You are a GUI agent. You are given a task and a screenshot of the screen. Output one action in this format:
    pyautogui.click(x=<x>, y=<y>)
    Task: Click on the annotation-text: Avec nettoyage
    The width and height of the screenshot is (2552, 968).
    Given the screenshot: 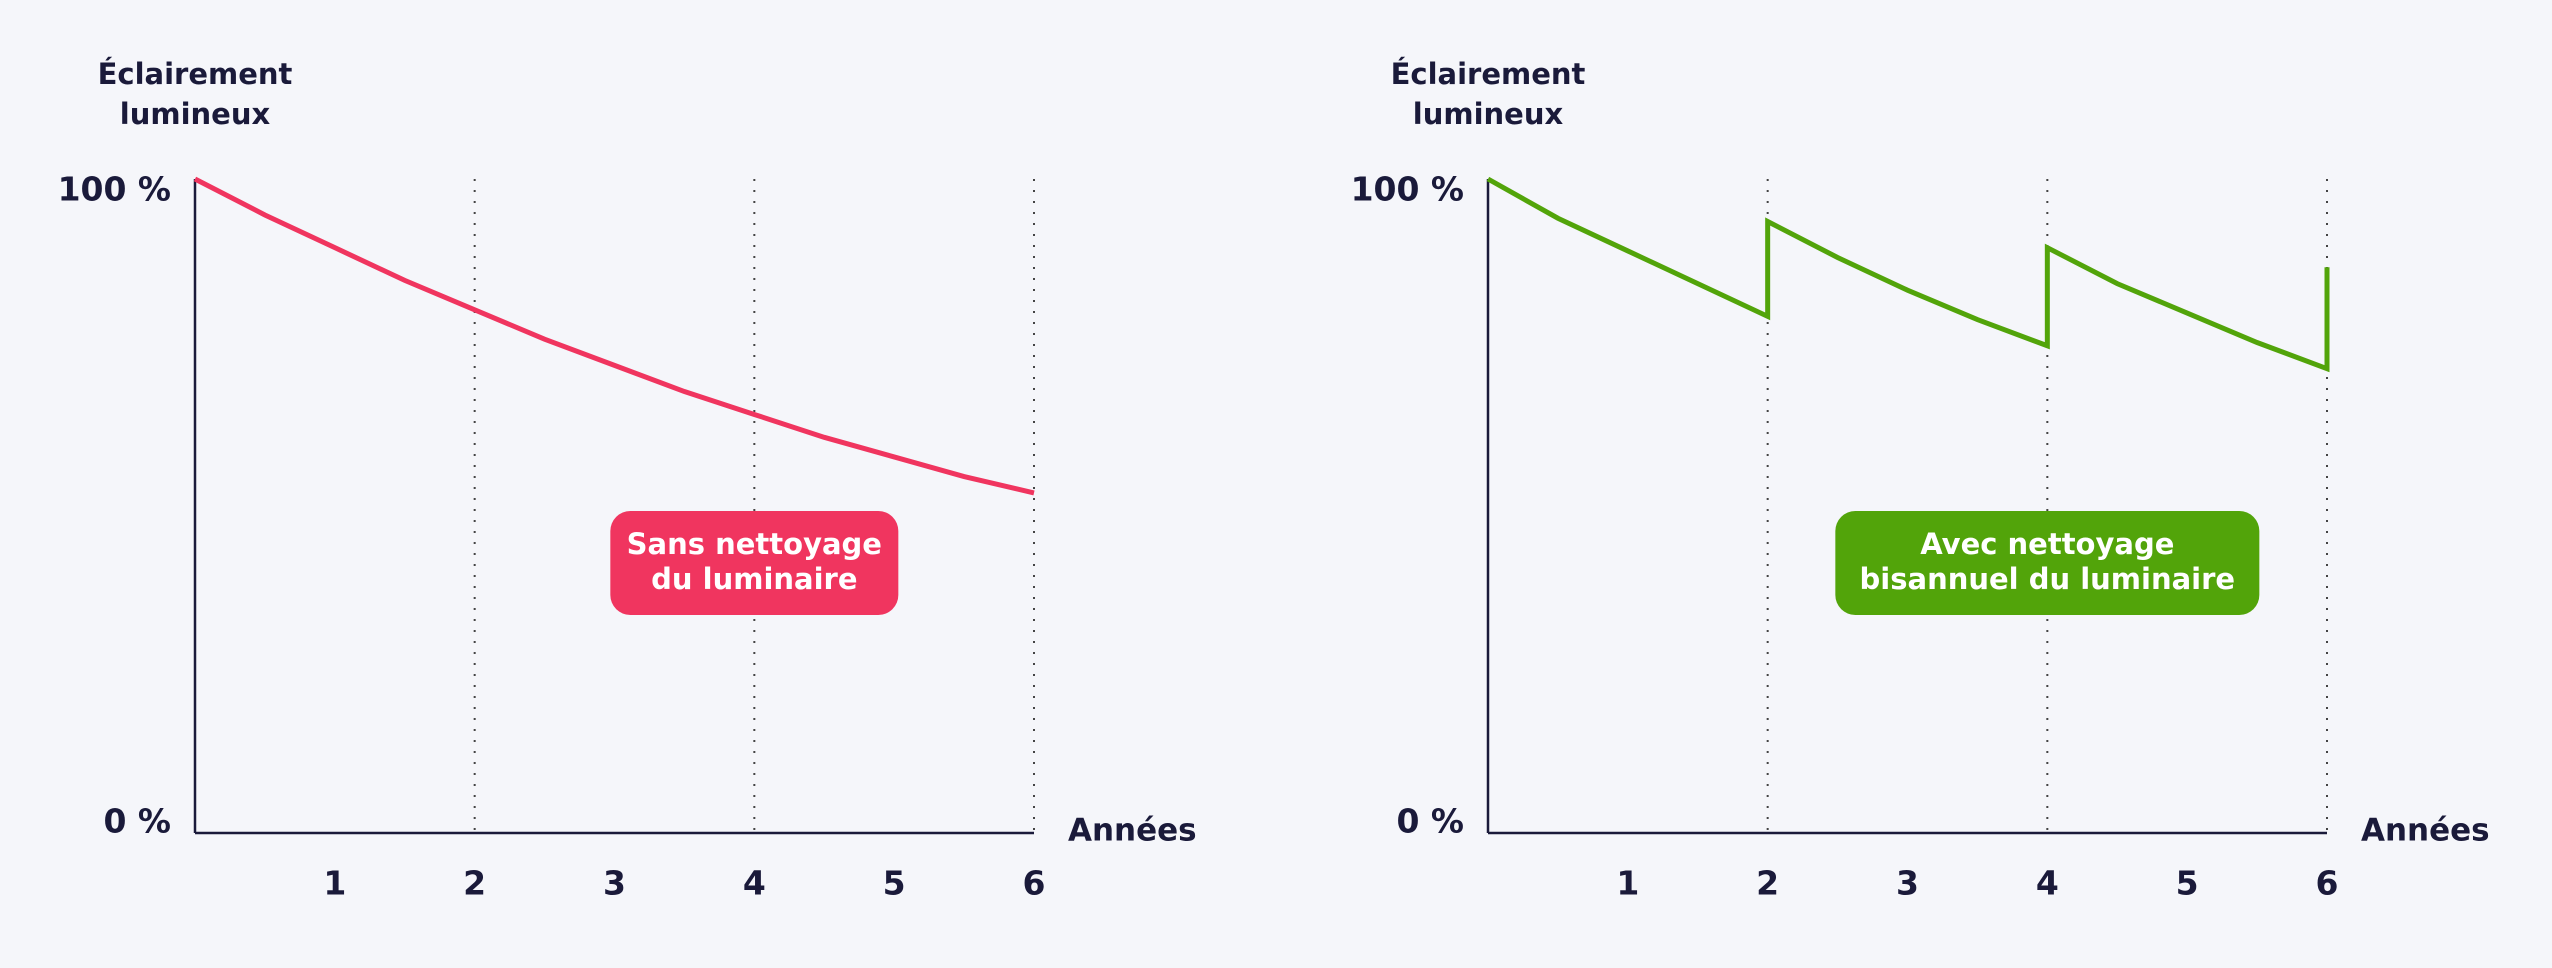 What is the action you would take?
    pyautogui.click(x=2047, y=544)
    